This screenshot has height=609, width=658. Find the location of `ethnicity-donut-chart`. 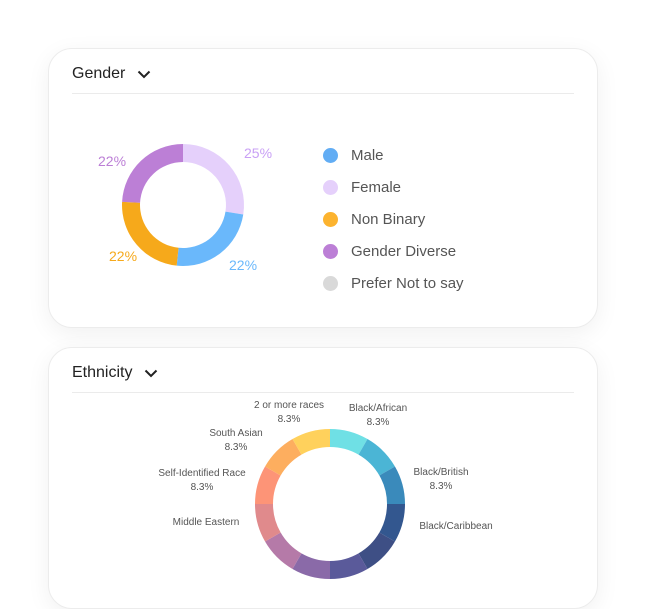

ethnicity-donut-chart is located at coordinates (330, 504).